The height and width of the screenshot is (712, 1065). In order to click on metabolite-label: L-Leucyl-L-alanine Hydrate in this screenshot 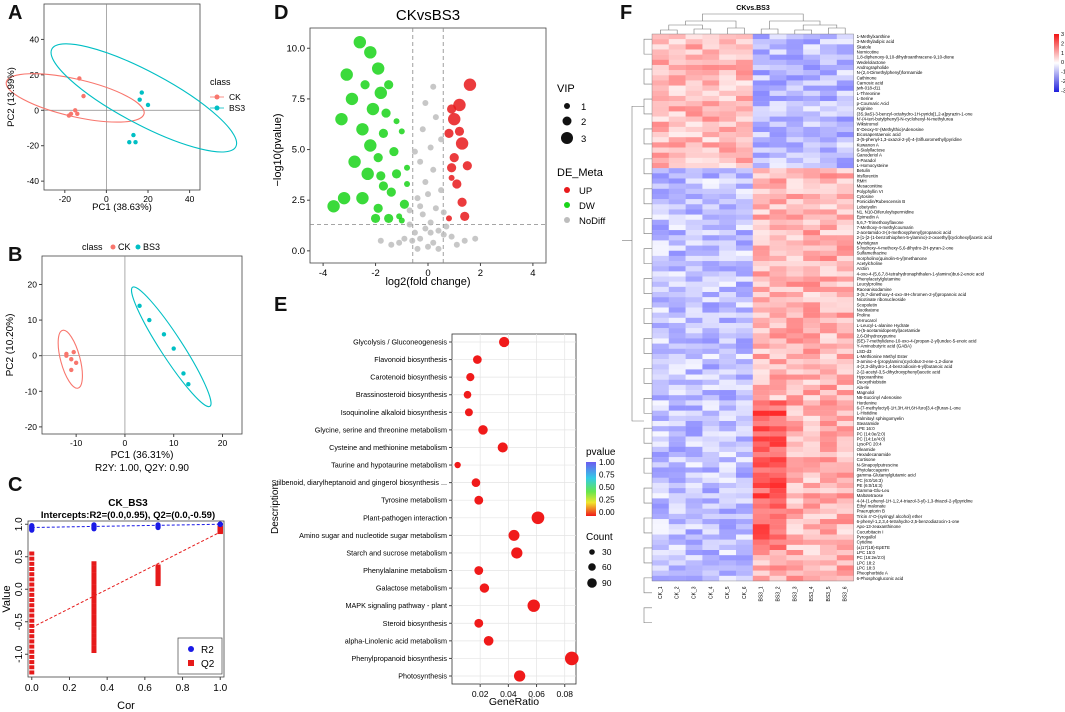, I will do `click(883, 325)`.